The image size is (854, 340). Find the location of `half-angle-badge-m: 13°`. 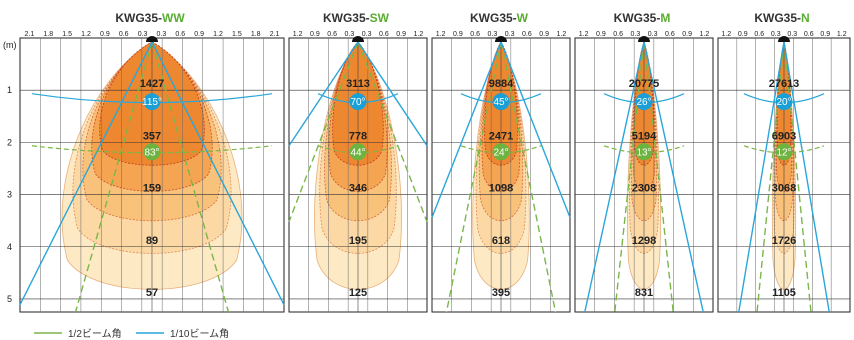

half-angle-badge-m: 13° is located at coordinates (644, 152).